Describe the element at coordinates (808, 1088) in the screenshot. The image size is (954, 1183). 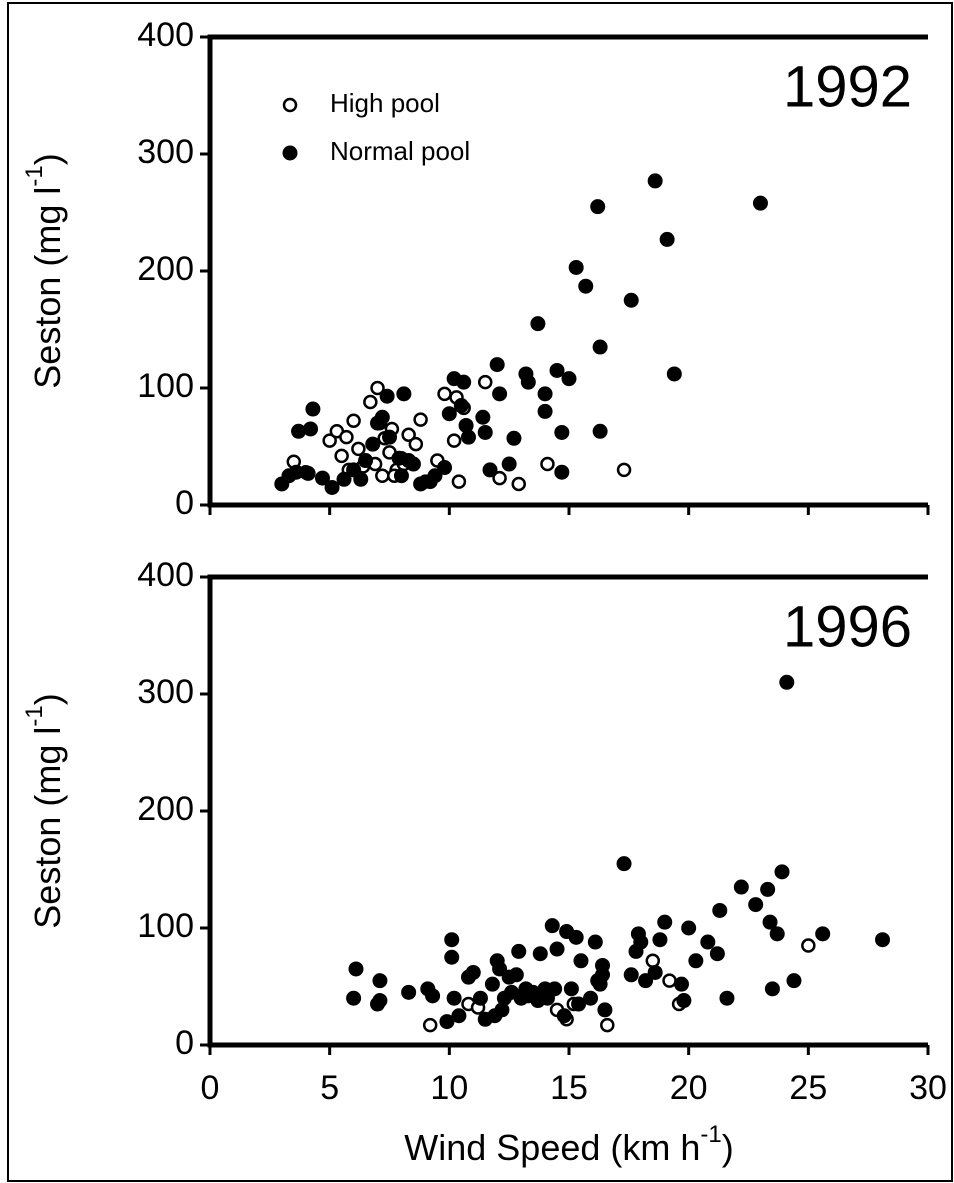
I see `x-tick-label: 25` at that location.